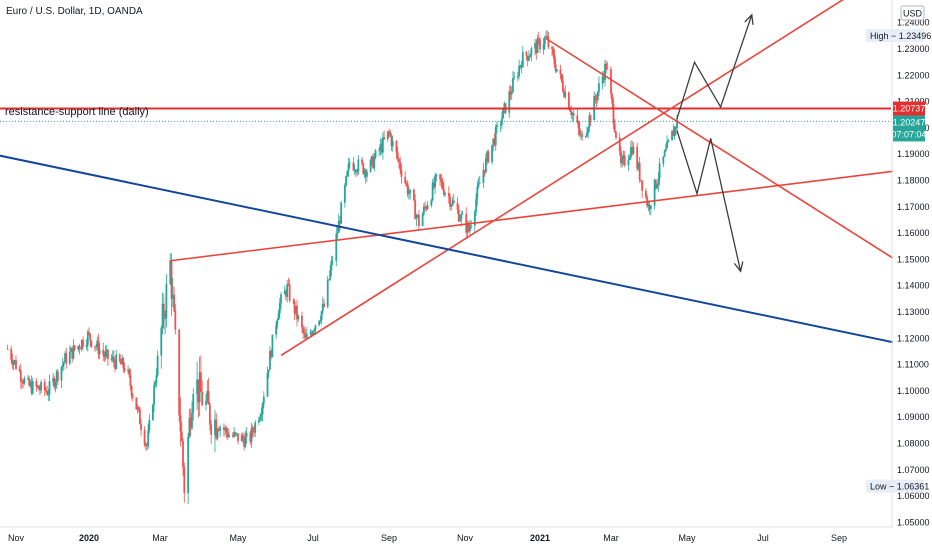 Image resolution: width=932 pixels, height=550 pixels. Describe the element at coordinates (446, 539) in the screenshot. I see `time-axis` at that location.